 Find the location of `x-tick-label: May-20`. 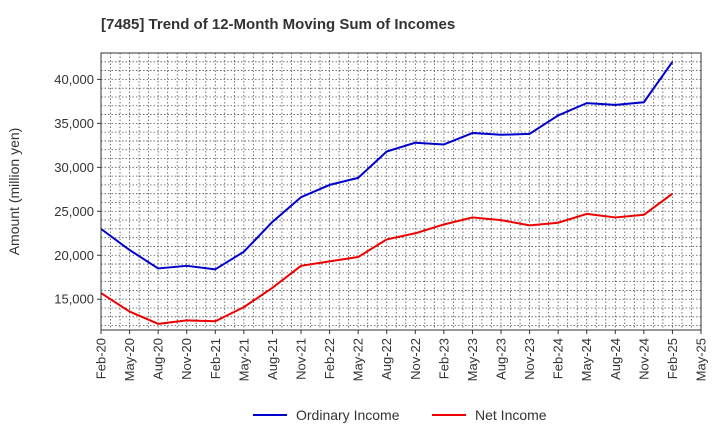

x-tick-label: May-20 is located at coordinates (129, 359).